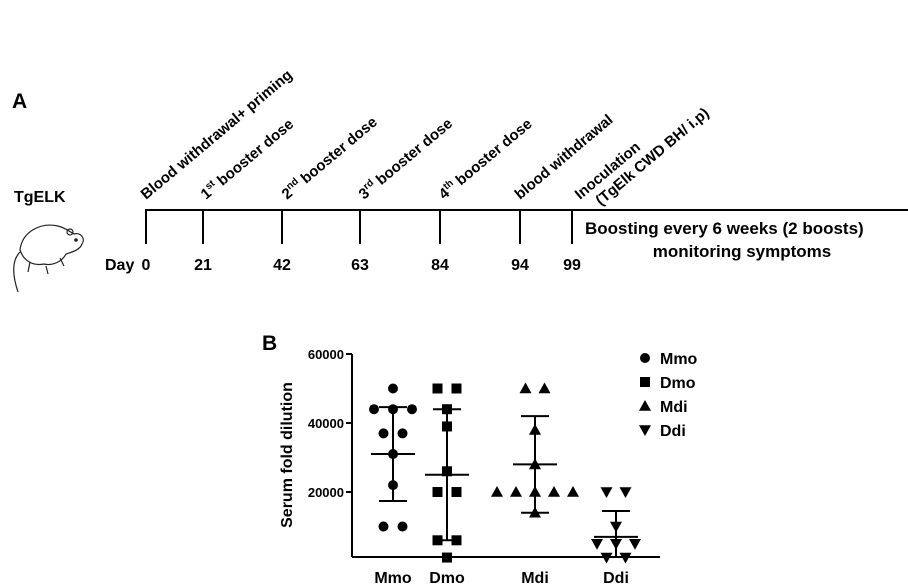  Describe the element at coordinates (326, 354) in the screenshot. I see `y-tick-label: 60000` at that location.